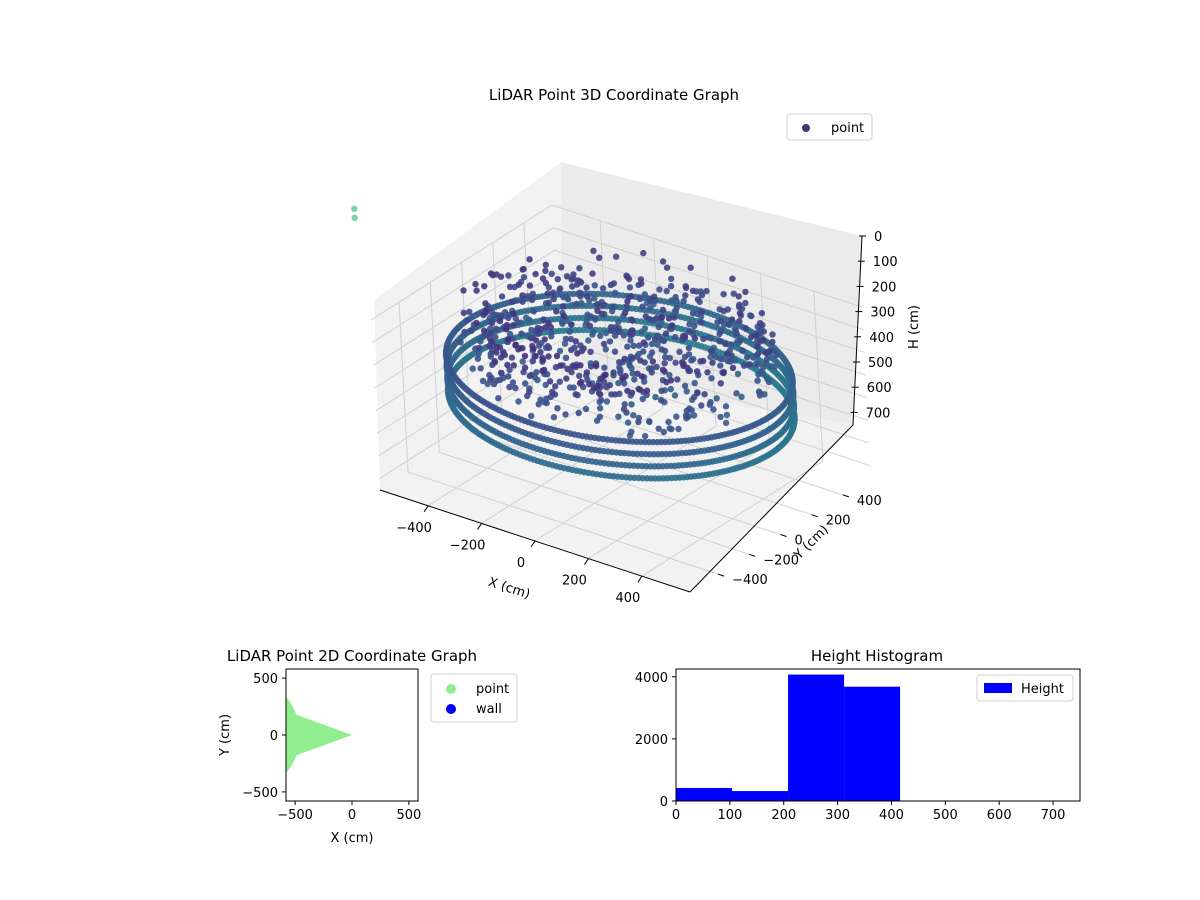 The height and width of the screenshot is (900, 1200). What do you see at coordinates (846, 496) in the screenshot?
I see `y-tick-3d` at bounding box center [846, 496].